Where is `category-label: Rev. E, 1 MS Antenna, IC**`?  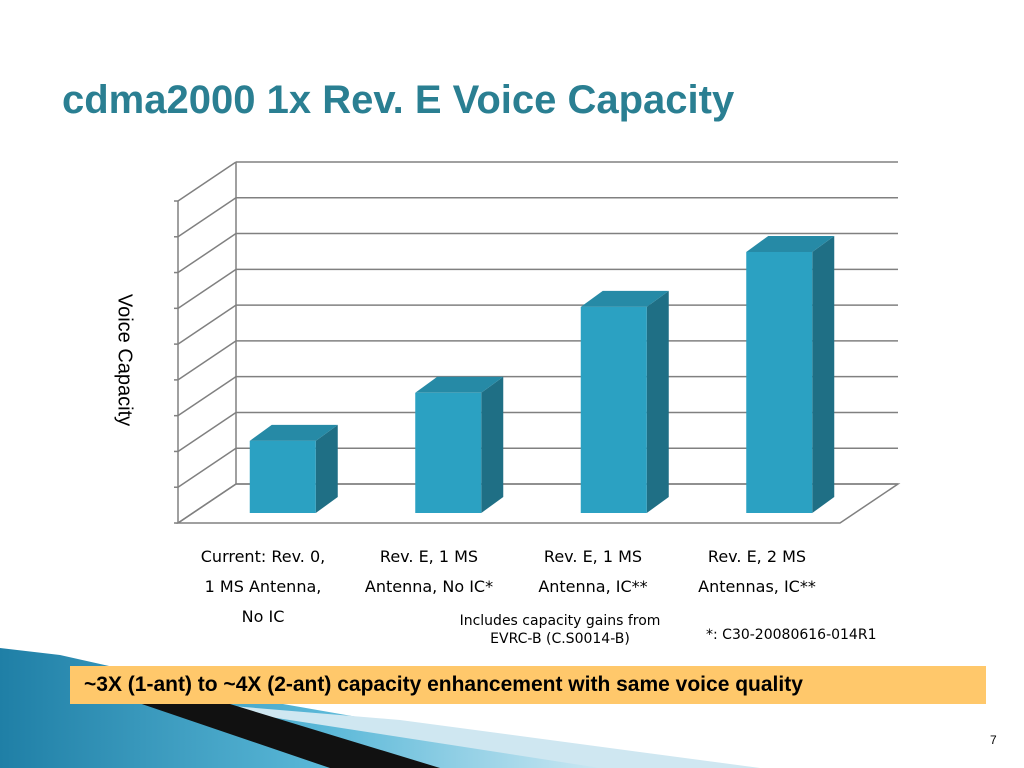
category-label: Rev. E, 1 MS Antenna, IC** is located at coordinates (593, 571).